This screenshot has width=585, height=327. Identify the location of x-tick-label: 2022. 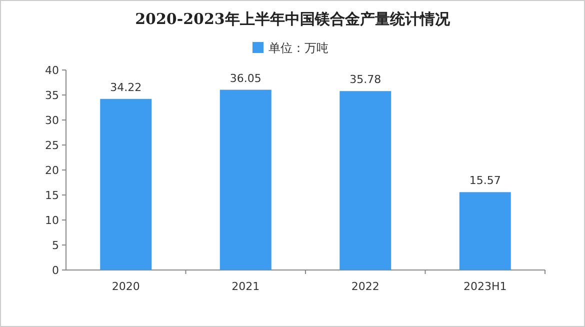
(365, 286).